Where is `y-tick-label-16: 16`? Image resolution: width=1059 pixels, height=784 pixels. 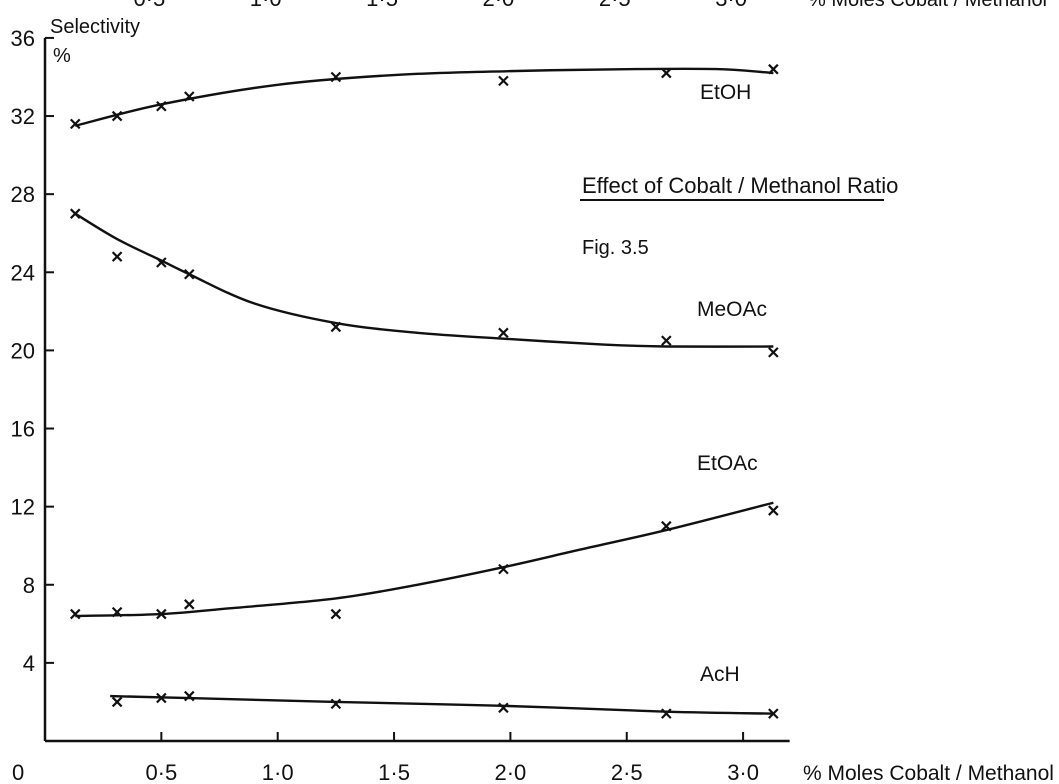
y-tick-label-16: 16 is located at coordinates (23, 429).